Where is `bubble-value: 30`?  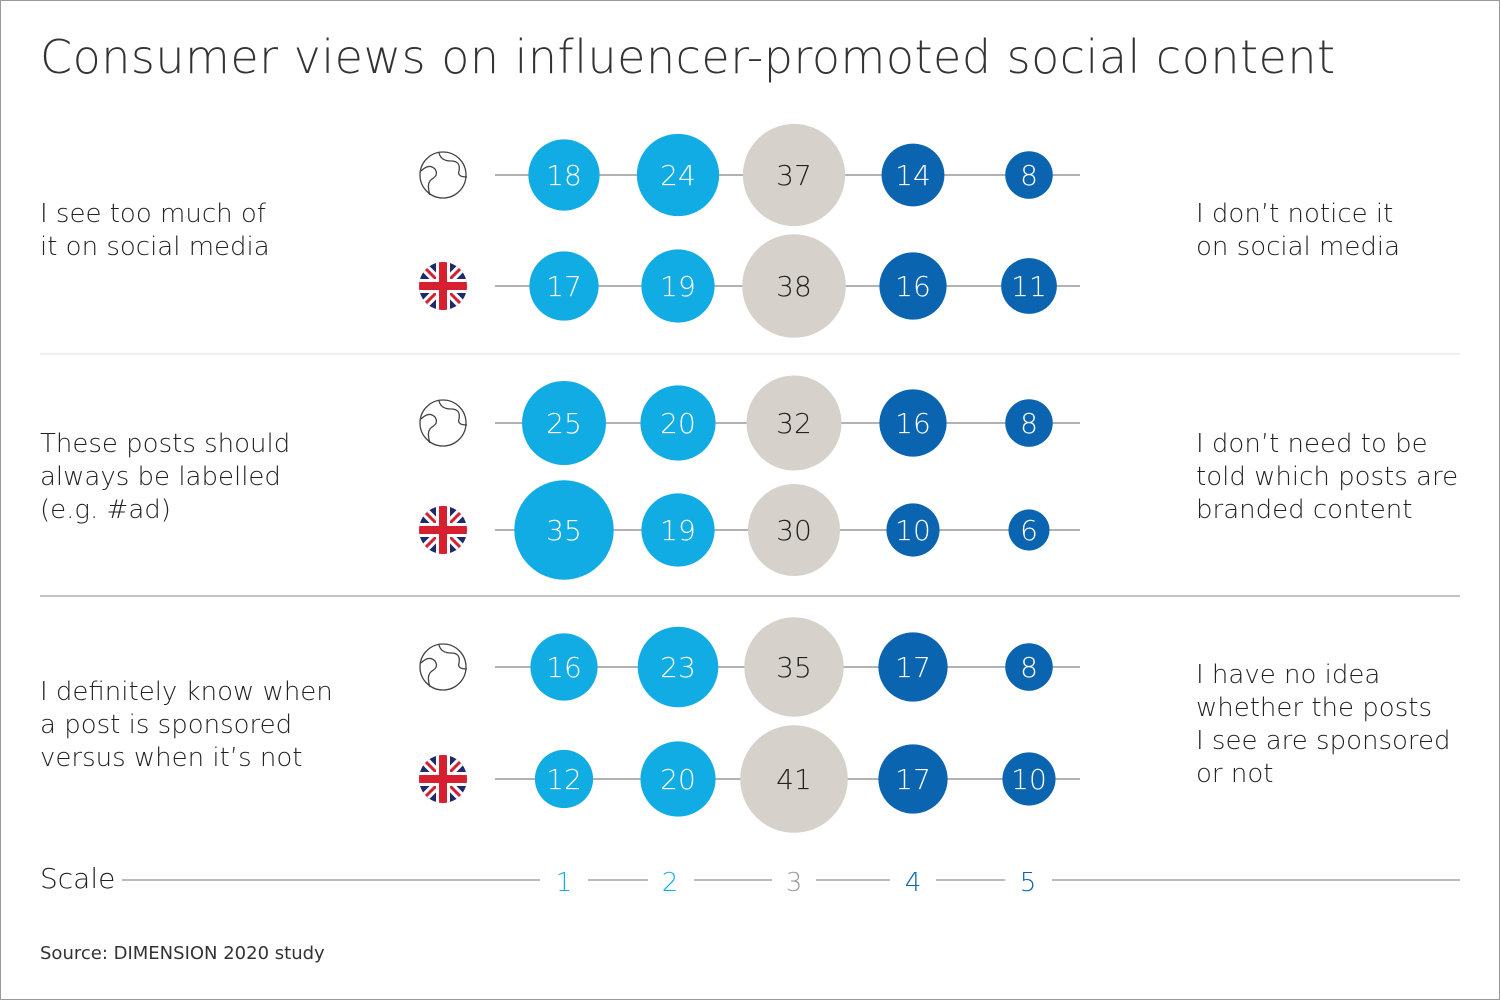
bubble-value: 30 is located at coordinates (794, 530).